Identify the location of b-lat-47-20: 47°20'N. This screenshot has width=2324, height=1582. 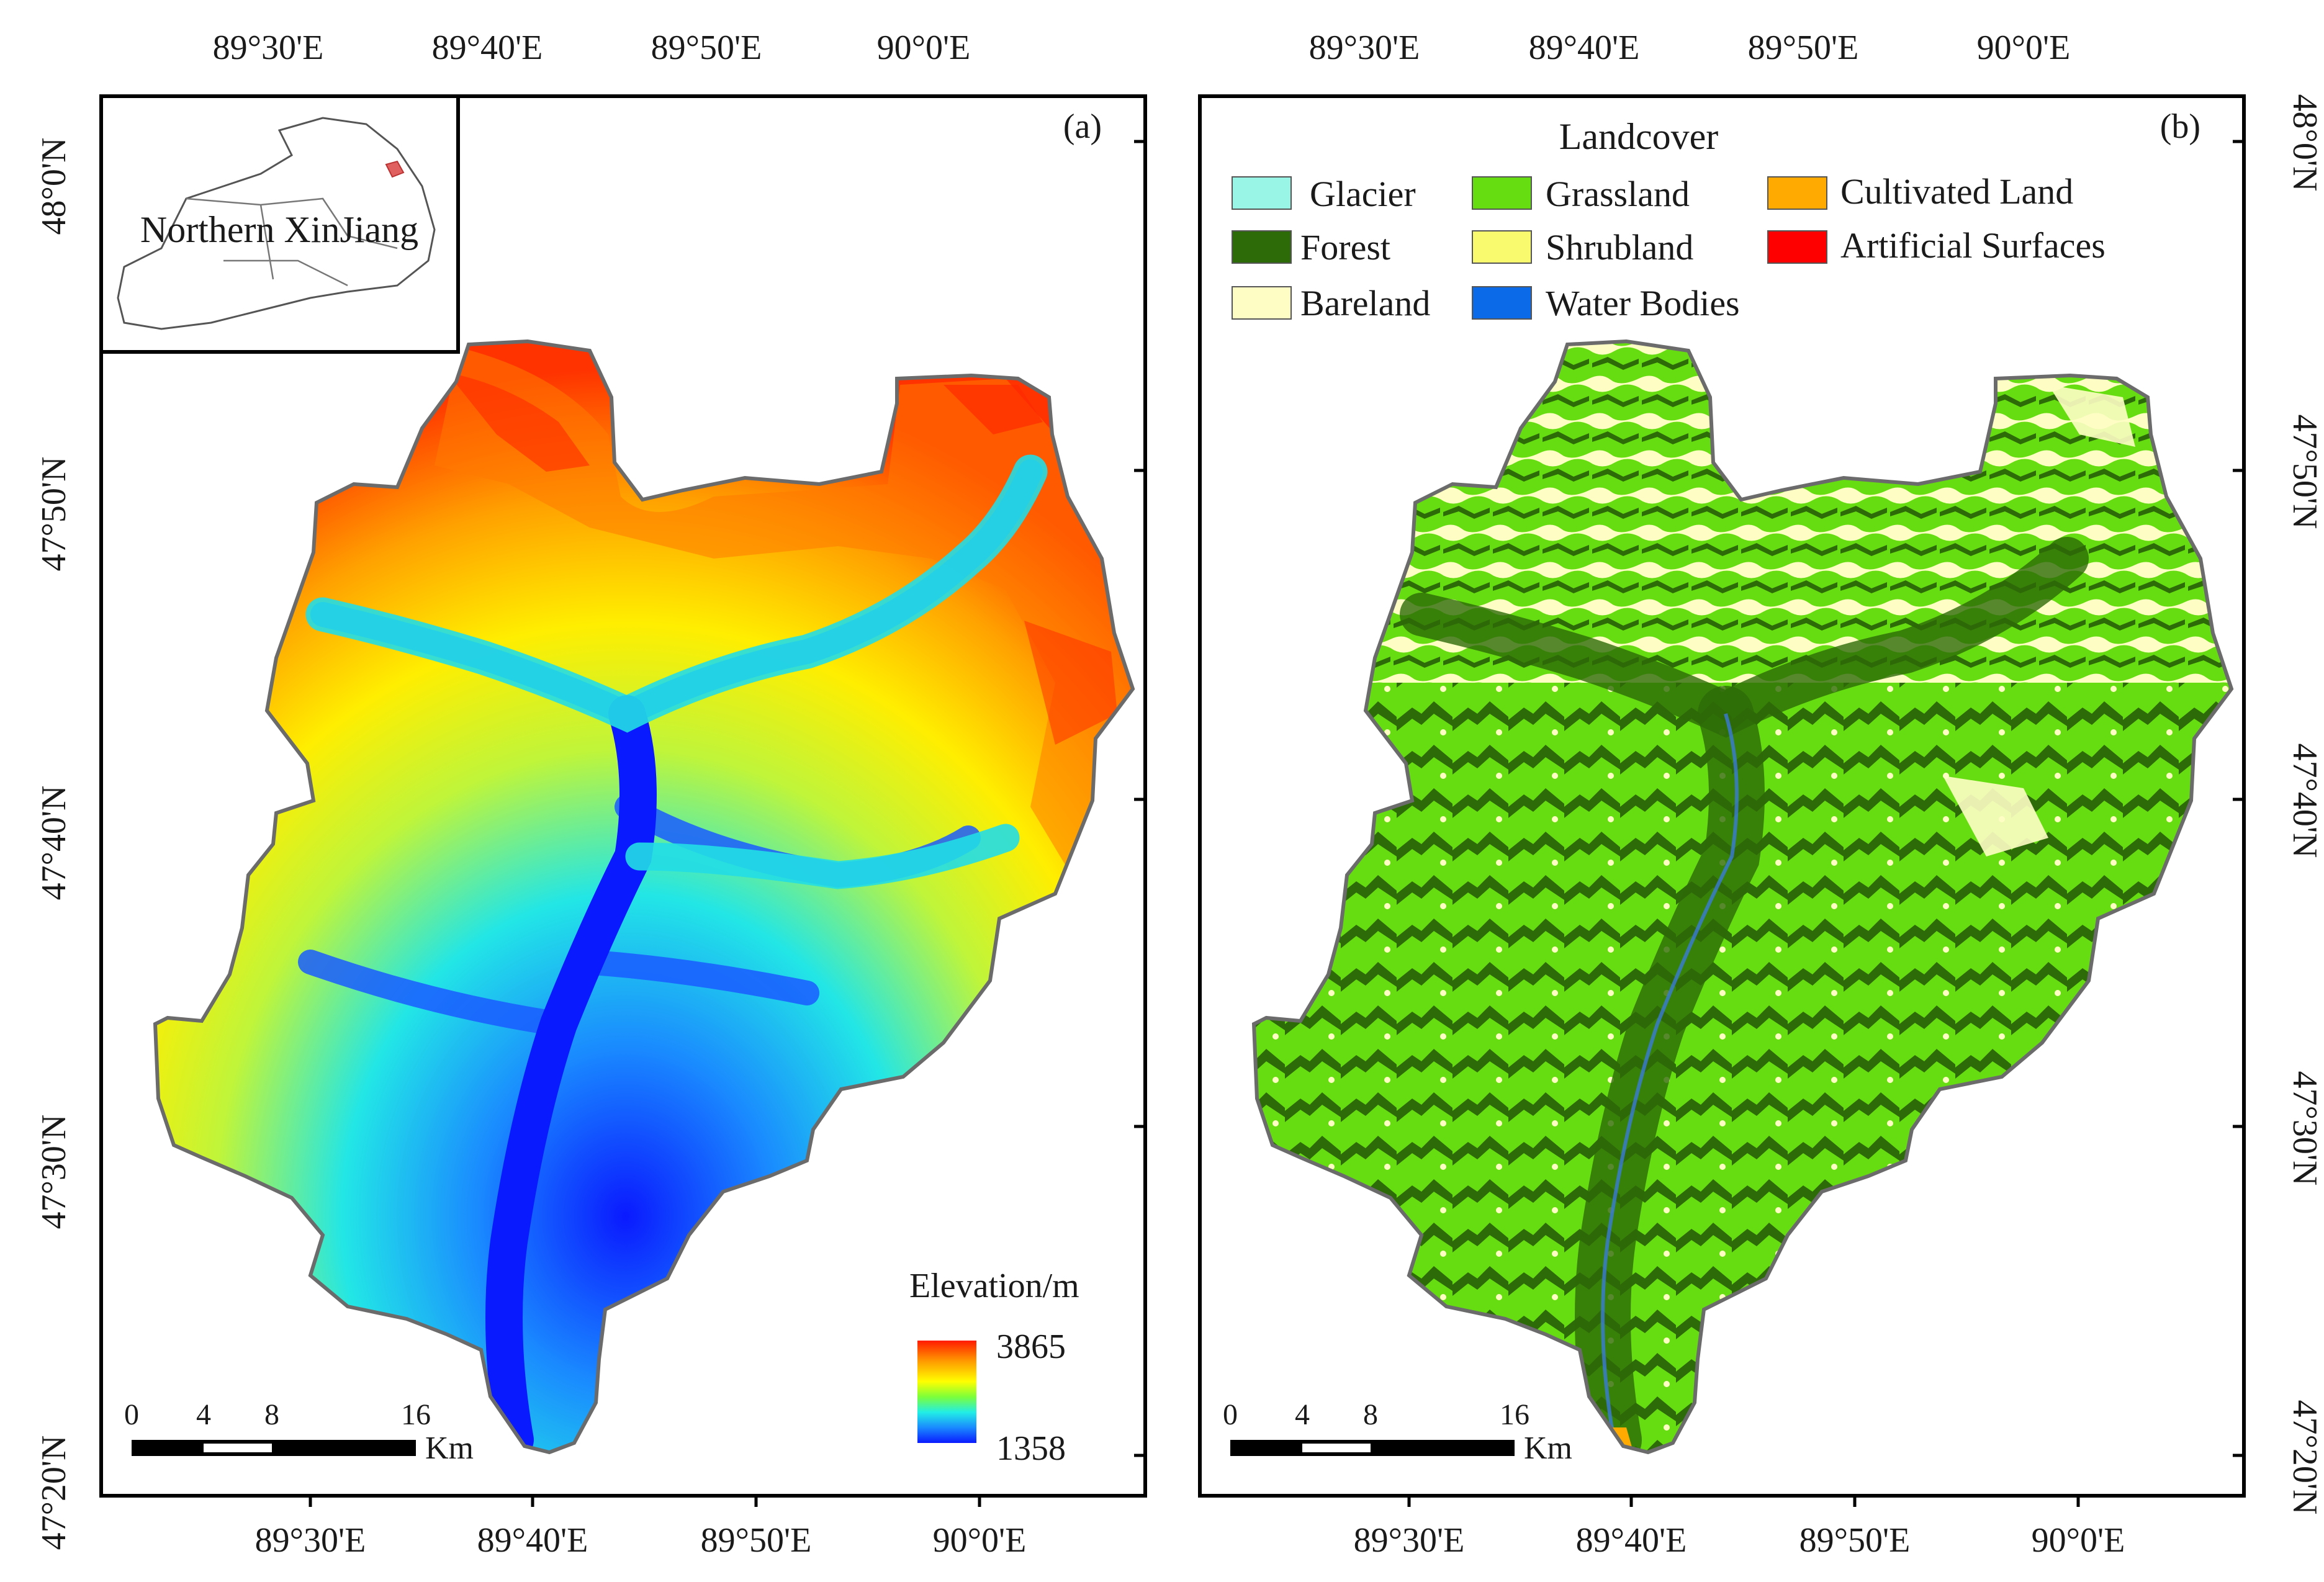
(2305, 1457).